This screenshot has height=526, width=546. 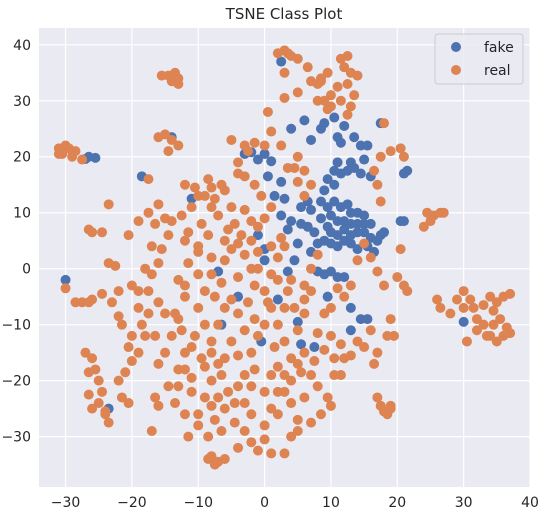 What do you see at coordinates (264, 503) in the screenshot?
I see `x-tick-label: 0` at bounding box center [264, 503].